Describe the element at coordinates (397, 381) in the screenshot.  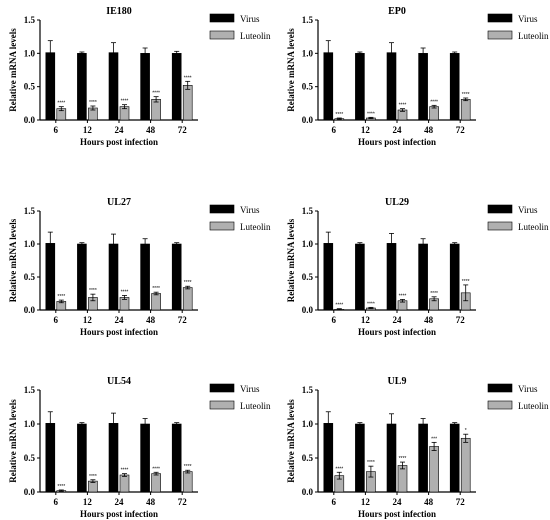
I see `chart-title: UL9` at that location.